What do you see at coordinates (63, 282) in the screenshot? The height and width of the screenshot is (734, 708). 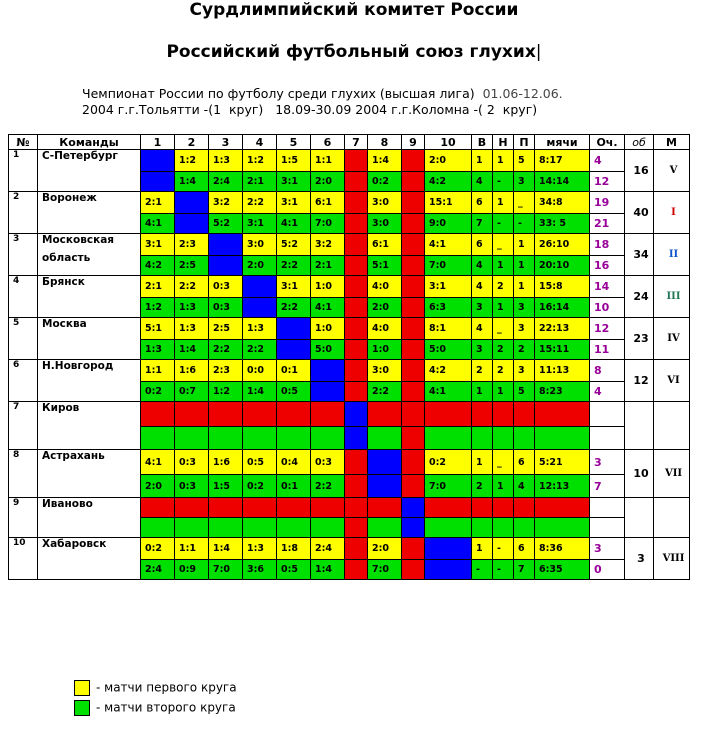 I see `team-name: Брянск` at bounding box center [63, 282].